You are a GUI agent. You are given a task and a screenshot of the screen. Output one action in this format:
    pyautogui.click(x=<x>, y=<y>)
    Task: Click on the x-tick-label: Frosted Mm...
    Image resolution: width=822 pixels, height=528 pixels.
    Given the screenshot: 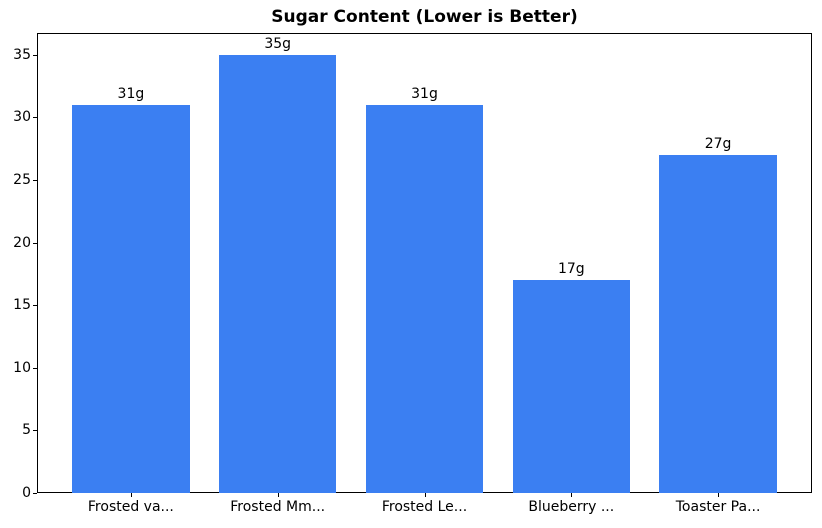 What is the action you would take?
    pyautogui.click(x=278, y=507)
    